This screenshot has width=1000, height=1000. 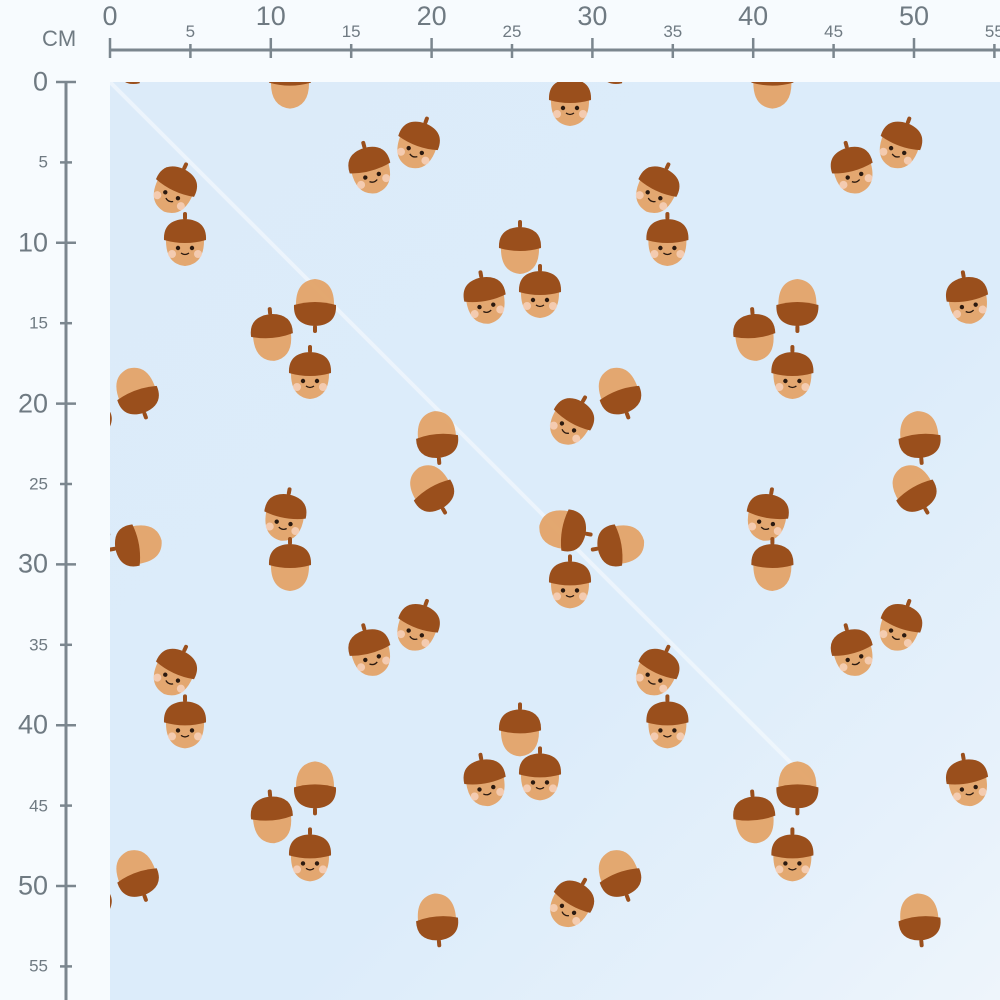 What do you see at coordinates (59, 38) in the screenshot?
I see `ruler-unit-label: CM` at bounding box center [59, 38].